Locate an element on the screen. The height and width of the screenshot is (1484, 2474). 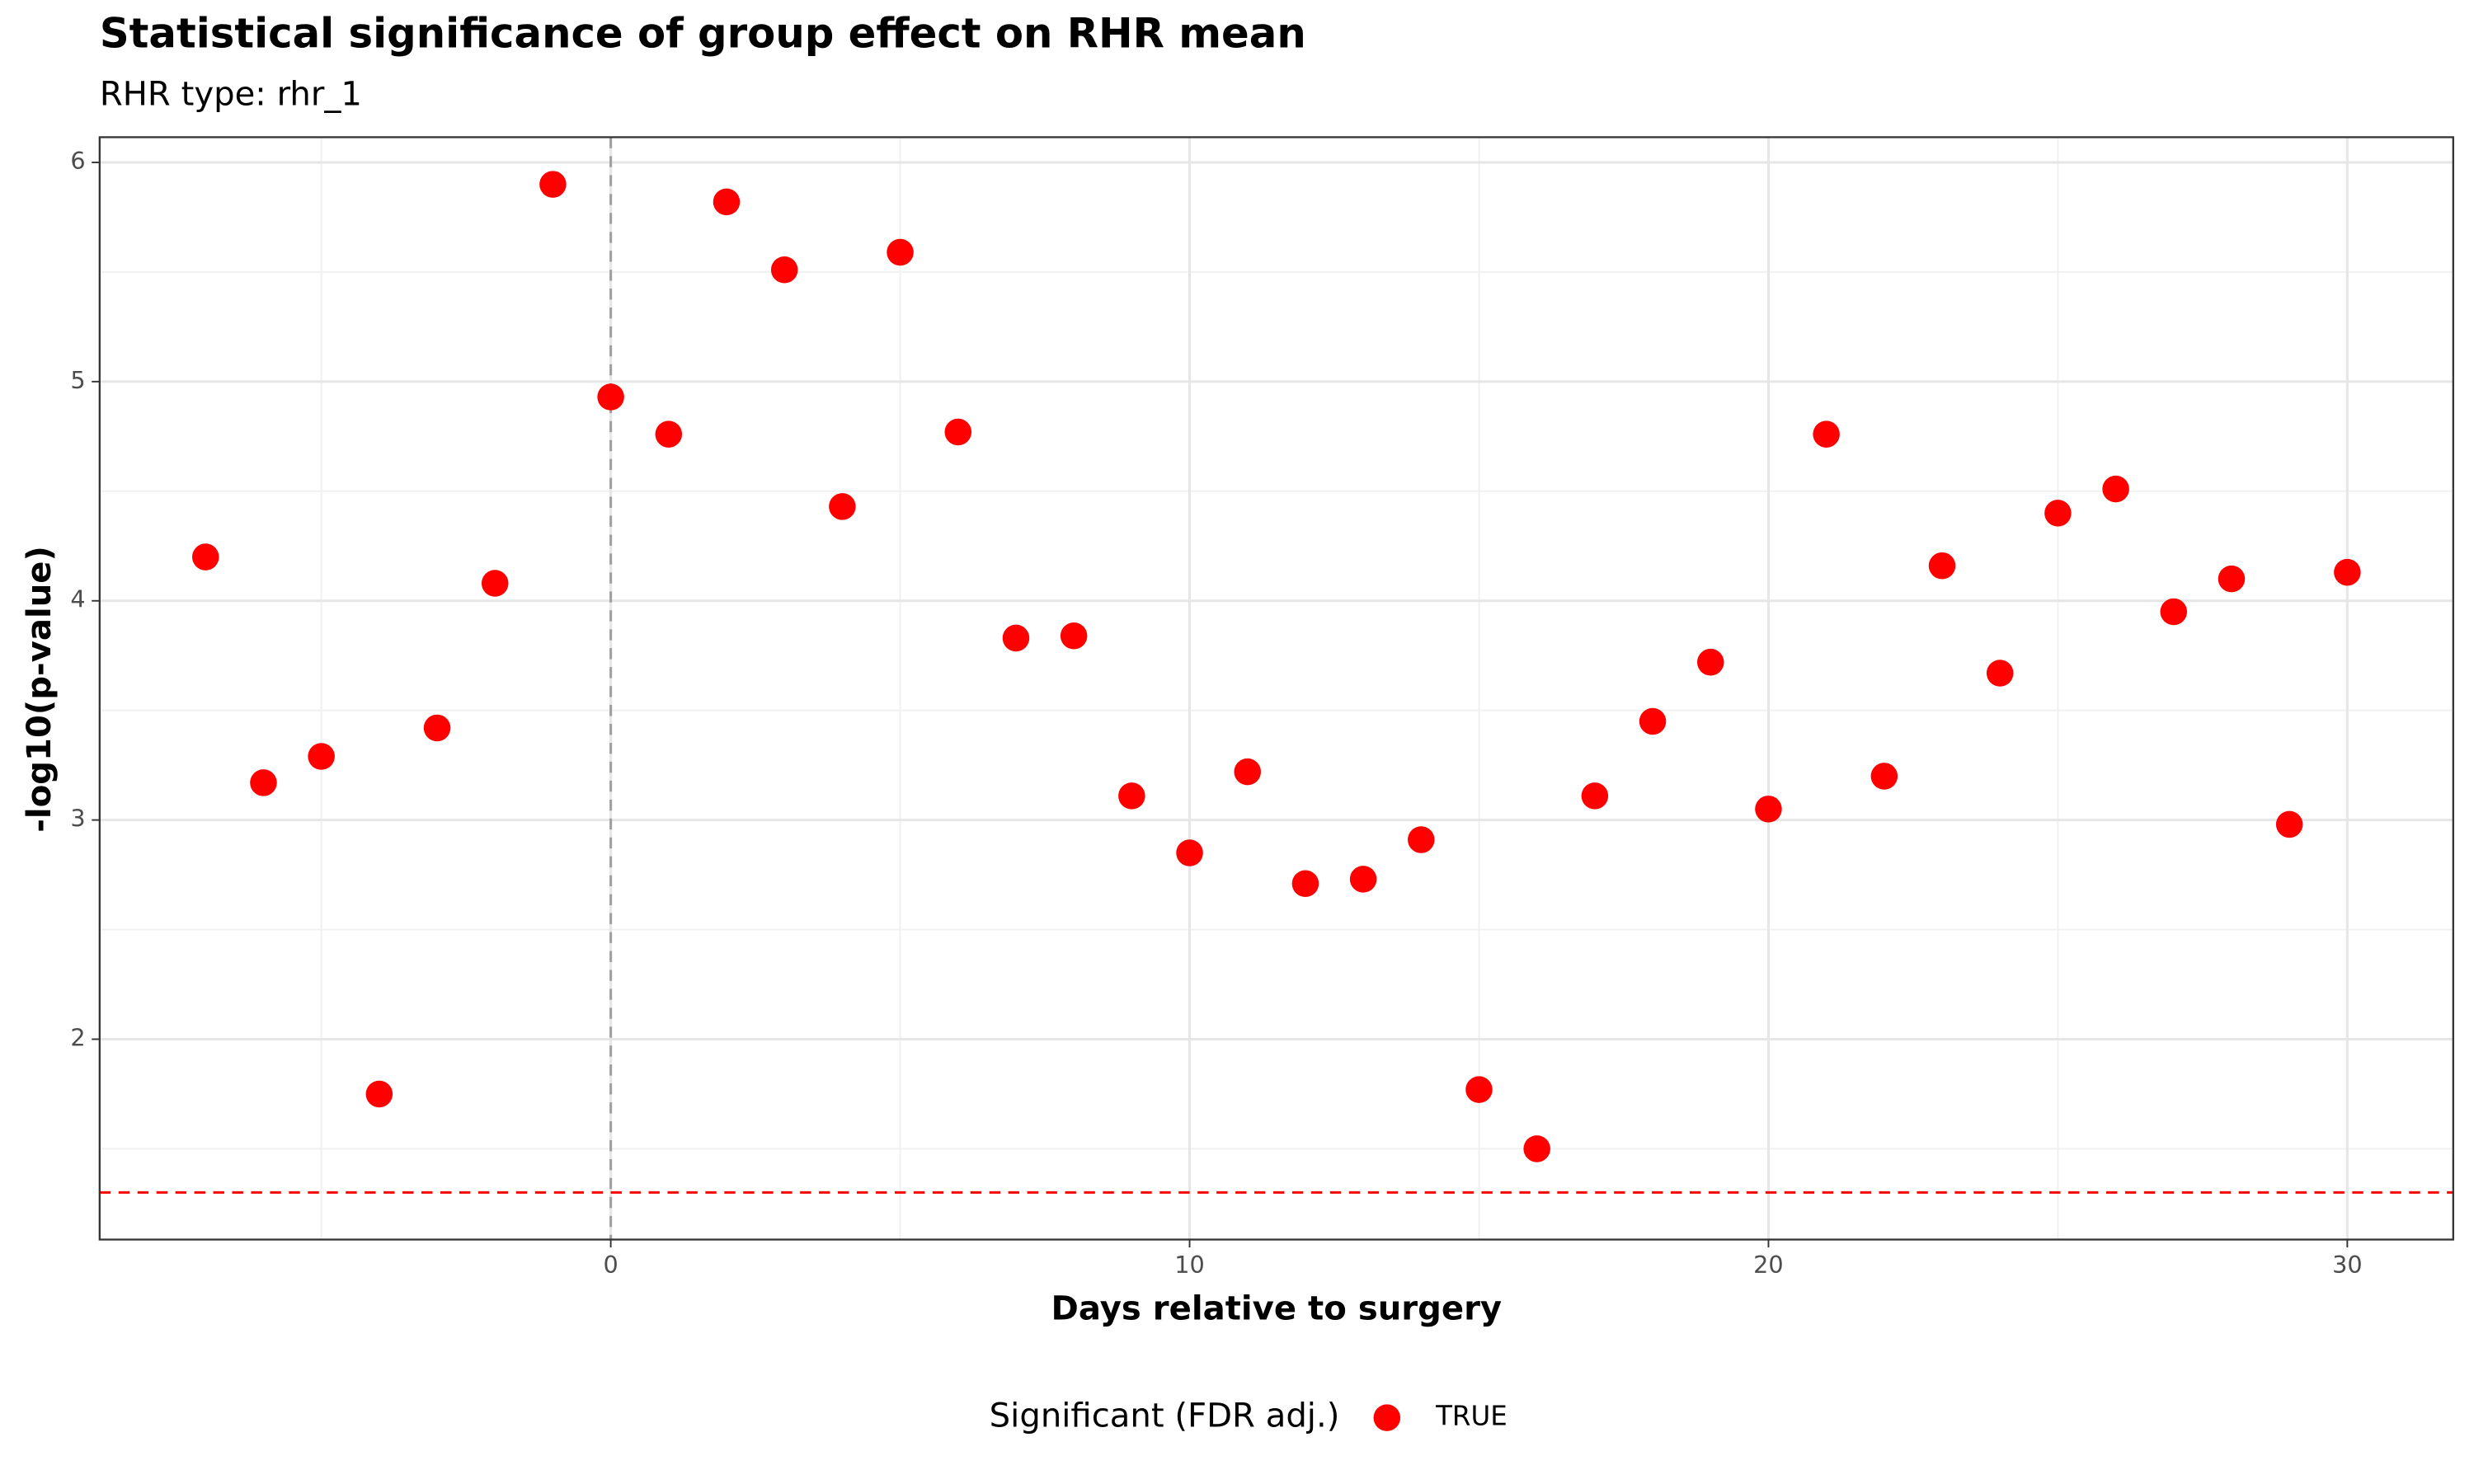
chart-subtitle: RHR type: rhr_1 is located at coordinates (231, 95).